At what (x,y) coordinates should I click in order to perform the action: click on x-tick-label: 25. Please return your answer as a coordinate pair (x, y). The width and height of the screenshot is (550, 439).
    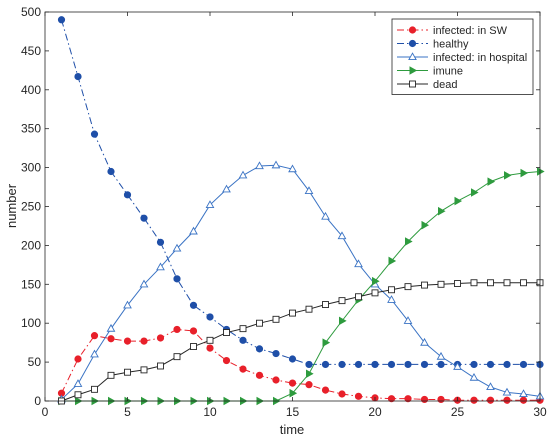
    Looking at the image, I should click on (458, 412).